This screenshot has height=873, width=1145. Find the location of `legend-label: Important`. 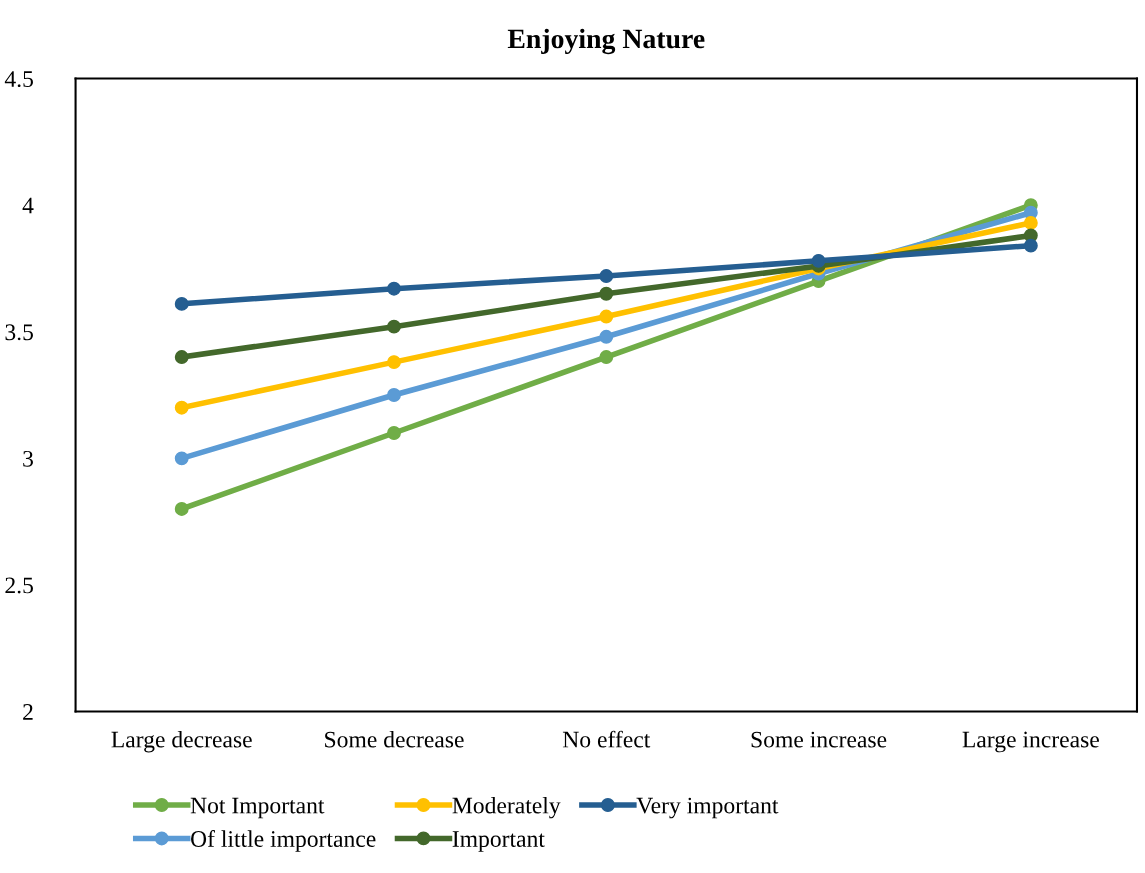

legend-label: Important is located at coordinates (498, 841).